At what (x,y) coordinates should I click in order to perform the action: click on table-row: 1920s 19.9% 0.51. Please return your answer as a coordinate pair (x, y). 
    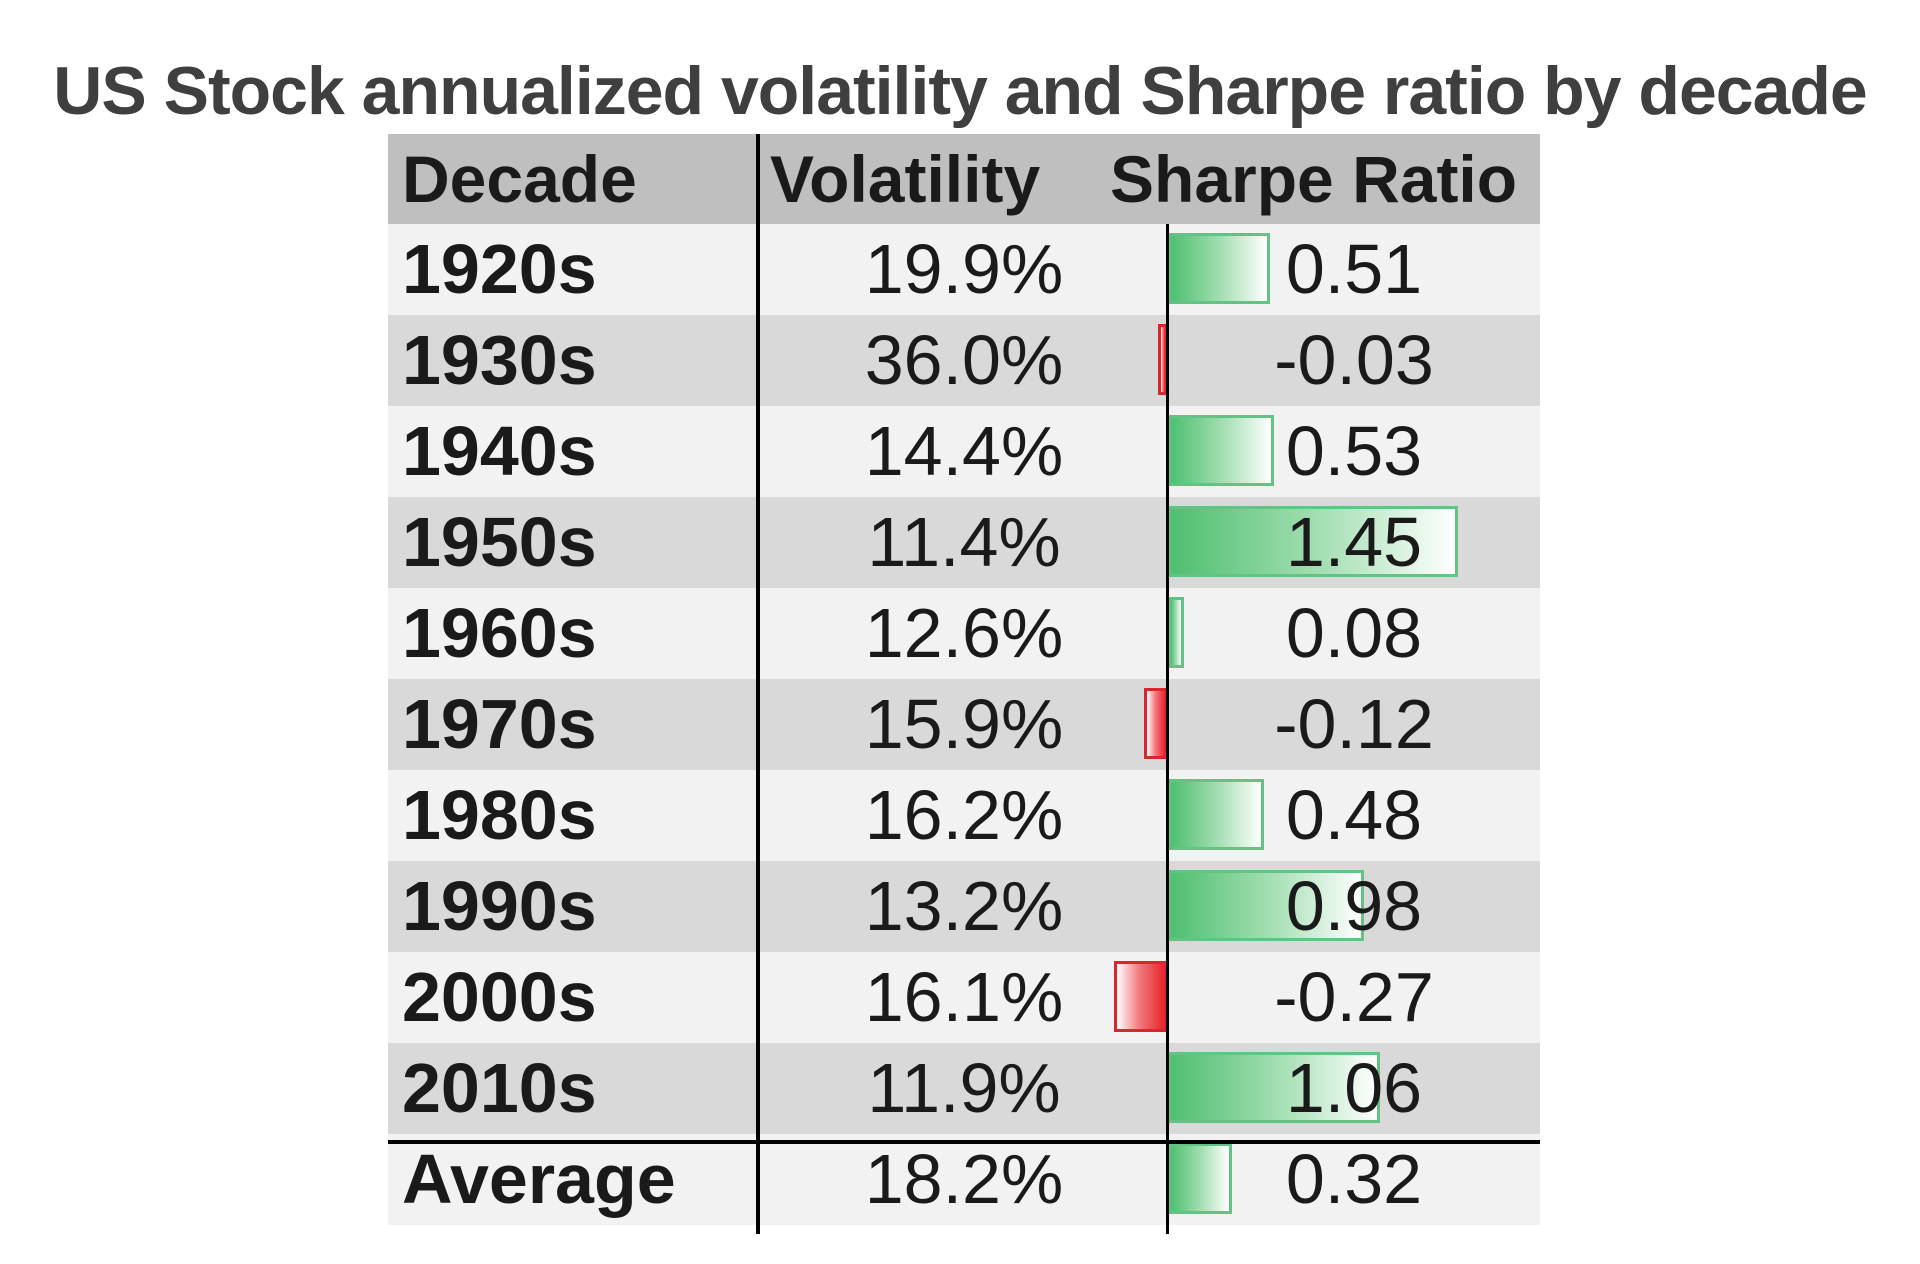
    Looking at the image, I should click on (964, 269).